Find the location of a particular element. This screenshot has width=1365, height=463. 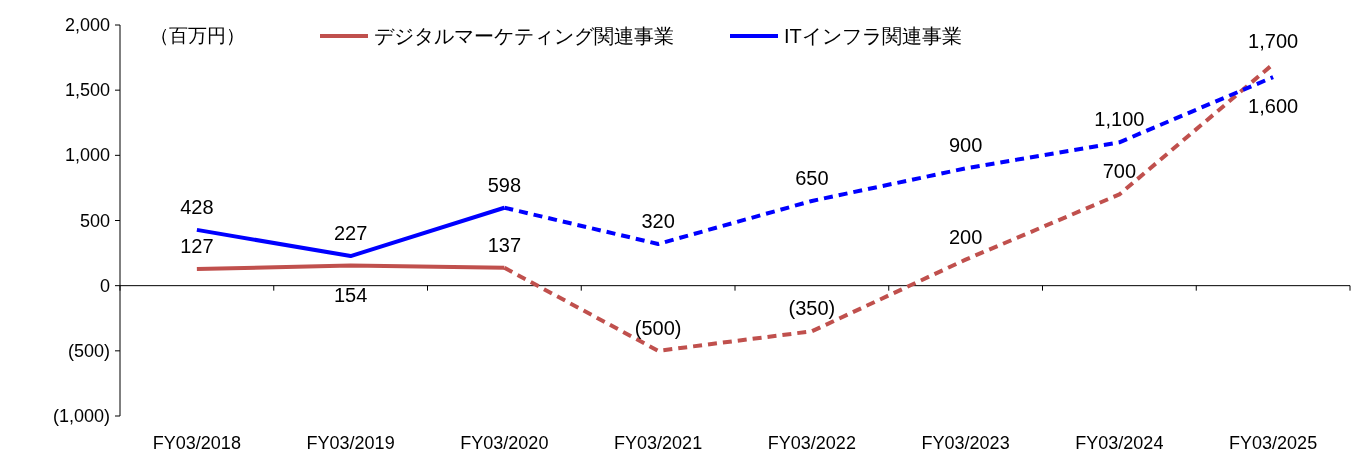

y-tick-label: (1,000) is located at coordinates (81, 416).